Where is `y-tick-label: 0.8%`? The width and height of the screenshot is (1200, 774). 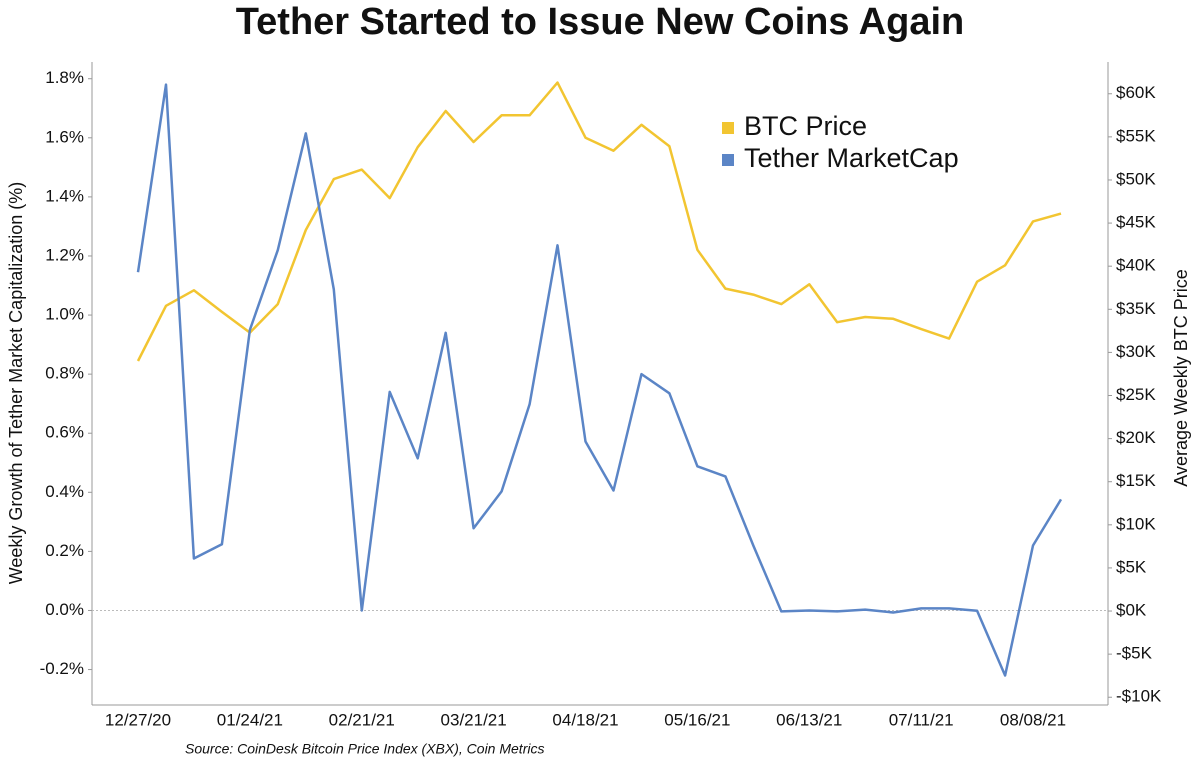
y-tick-label: 0.8% is located at coordinates (64, 373).